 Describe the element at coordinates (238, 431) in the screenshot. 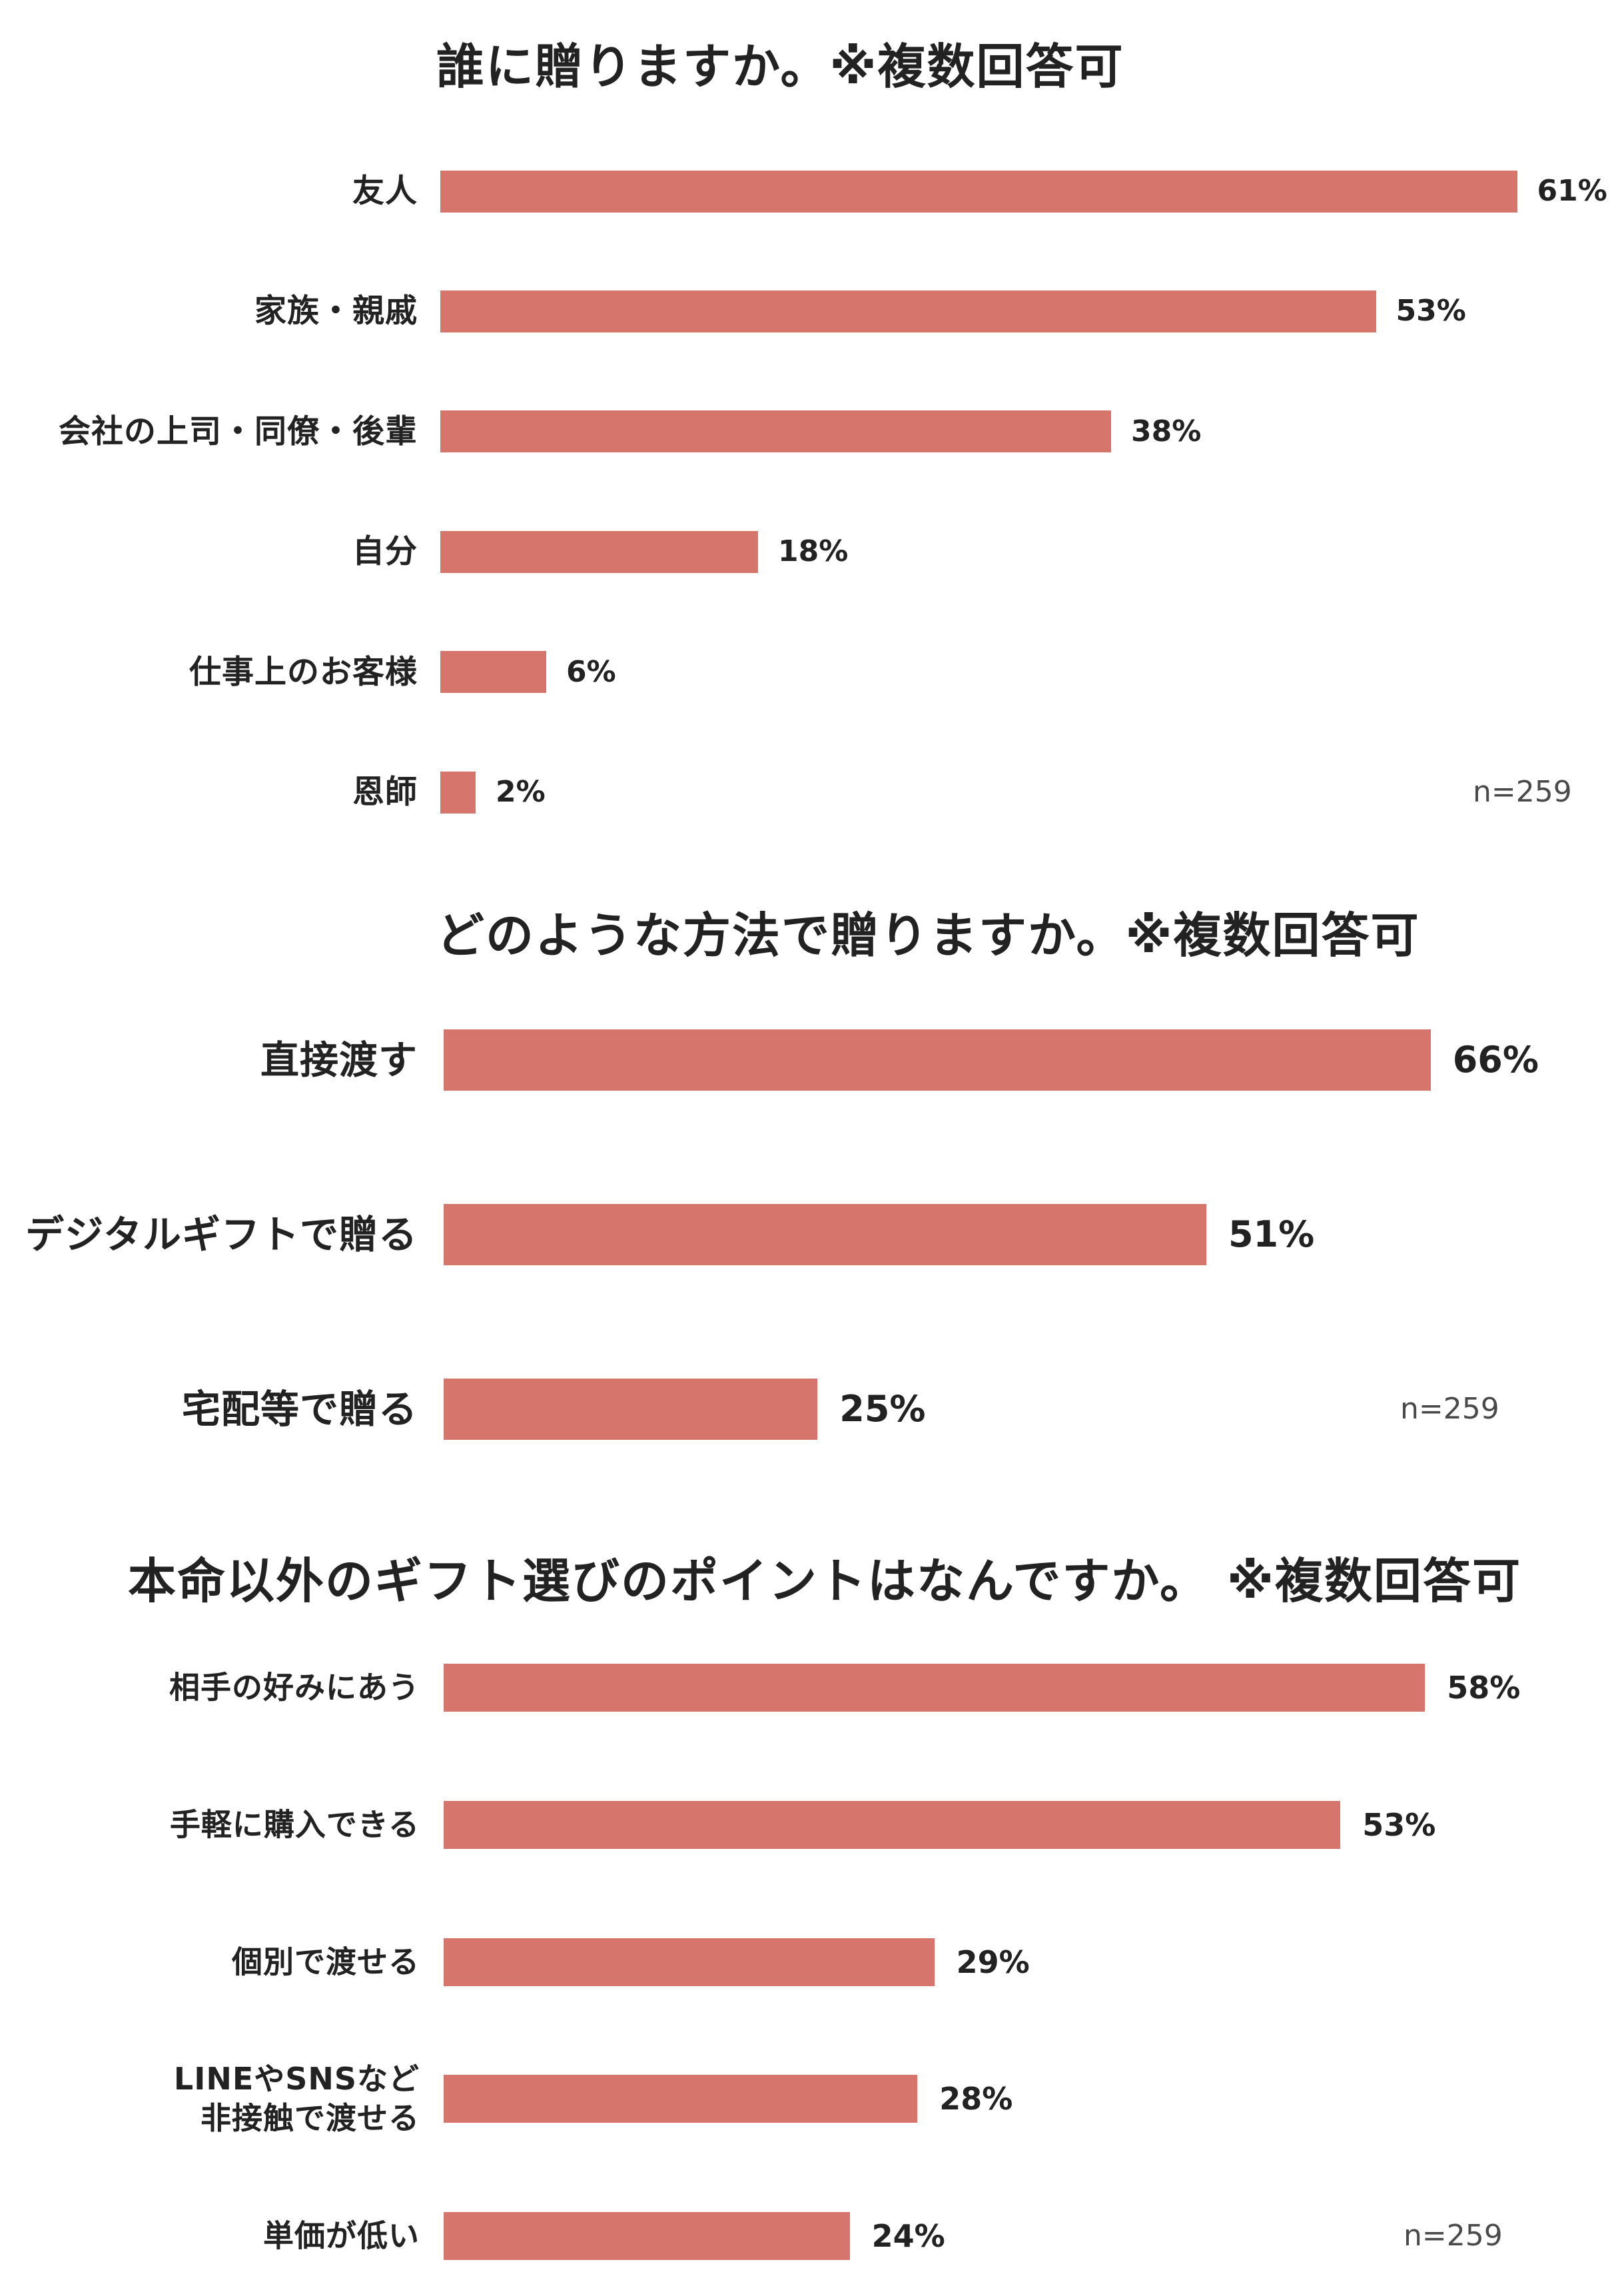

I see `category-label: 会社の上司・同僚・後輩` at that location.